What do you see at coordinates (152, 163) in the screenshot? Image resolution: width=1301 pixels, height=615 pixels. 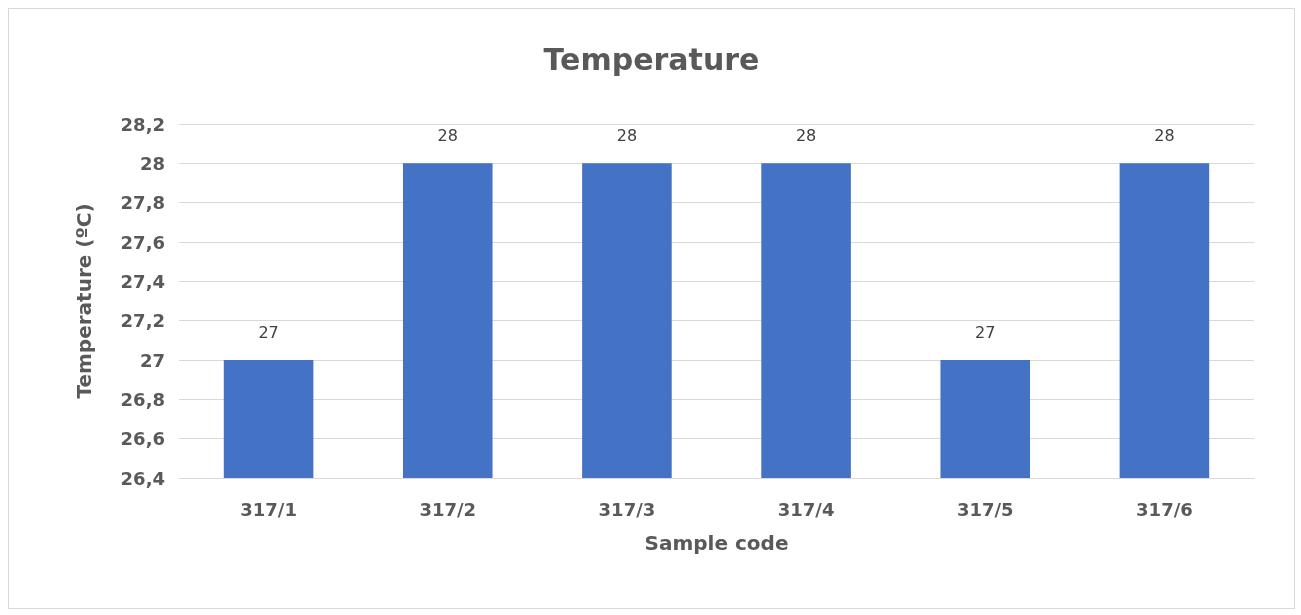 I see `y-tick-label: 28` at bounding box center [152, 163].